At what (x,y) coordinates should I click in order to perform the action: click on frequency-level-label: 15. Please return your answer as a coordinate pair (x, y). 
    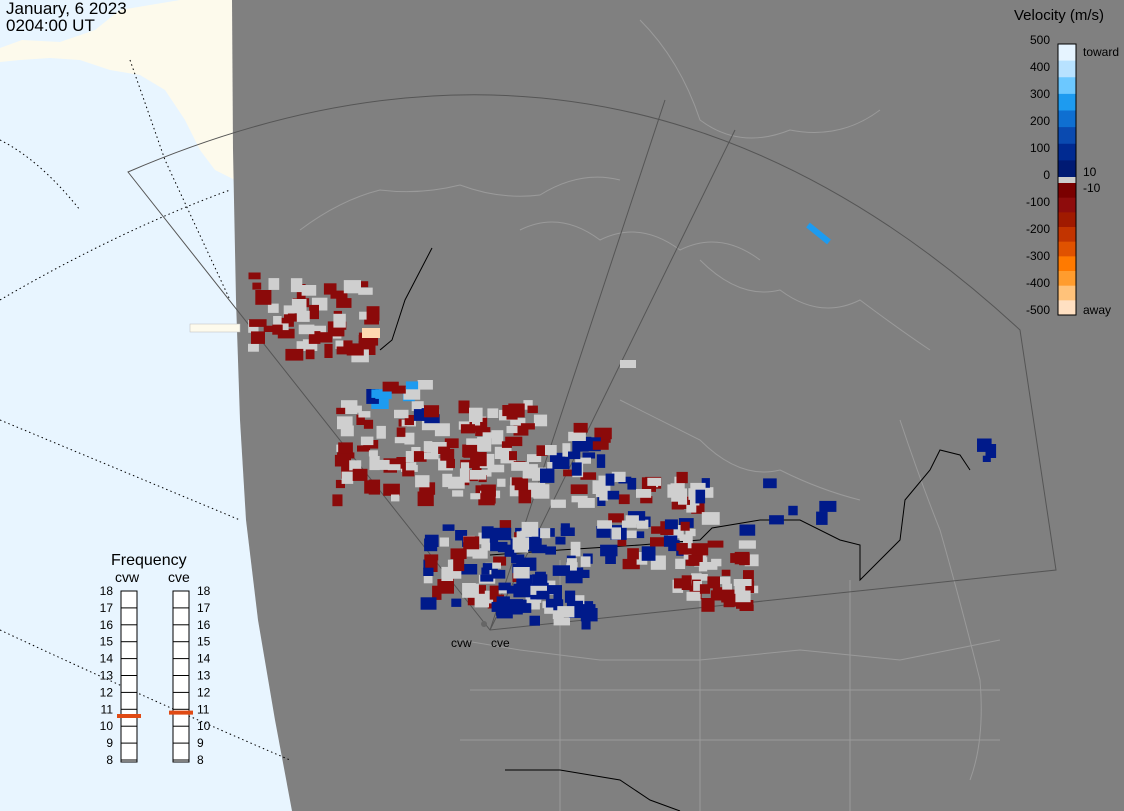
    Looking at the image, I should click on (204, 642).